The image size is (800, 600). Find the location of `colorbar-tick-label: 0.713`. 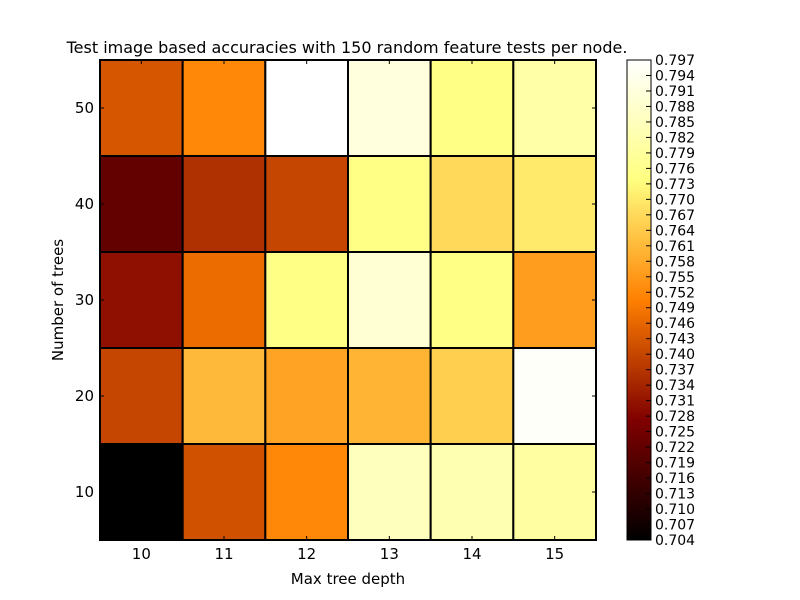

colorbar-tick-label: 0.713 is located at coordinates (675, 495).